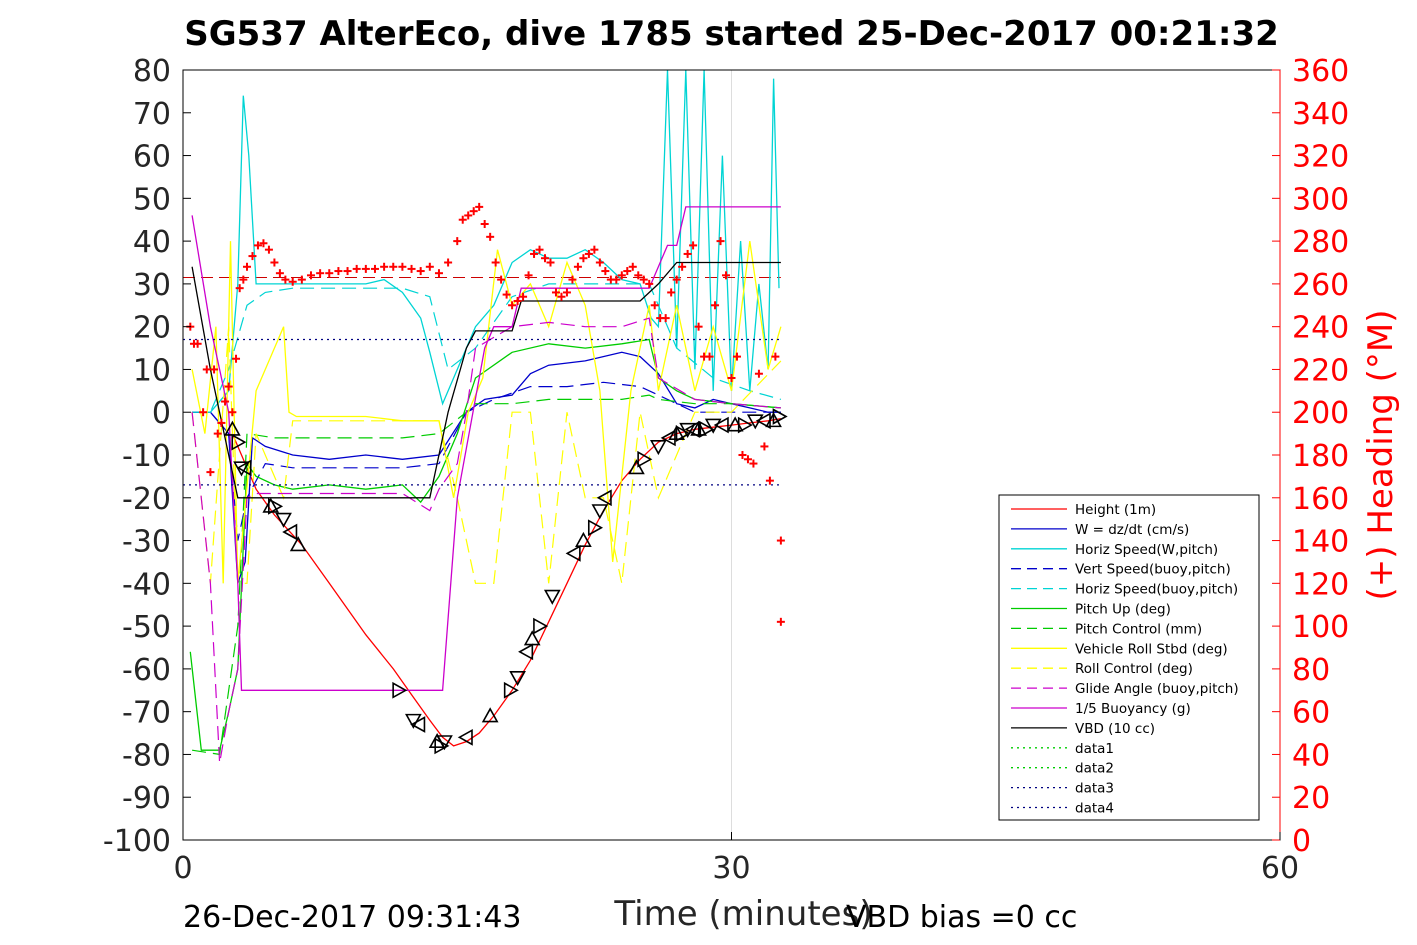 The height and width of the screenshot is (945, 1417). Describe the element at coordinates (146, 627) in the screenshot. I see `y-left-tick-label: -50` at that location.